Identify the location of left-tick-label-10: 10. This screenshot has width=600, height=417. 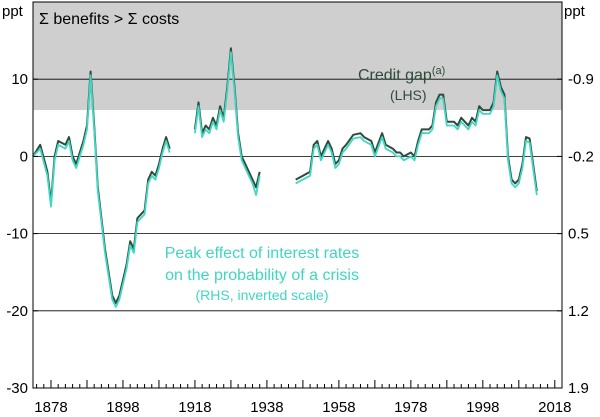
(19, 79).